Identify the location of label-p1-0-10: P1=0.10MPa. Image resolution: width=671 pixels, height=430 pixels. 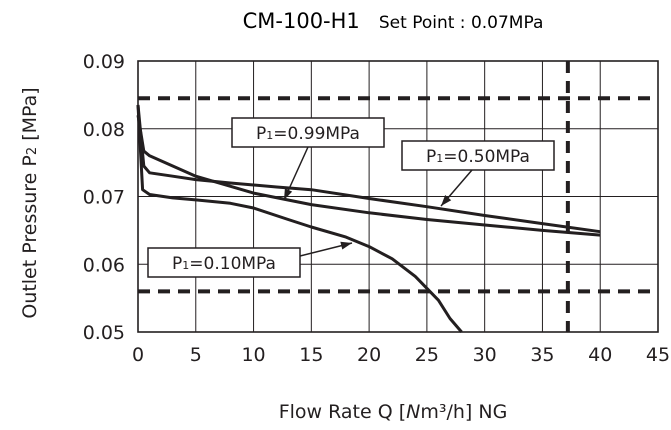
(250, 259).